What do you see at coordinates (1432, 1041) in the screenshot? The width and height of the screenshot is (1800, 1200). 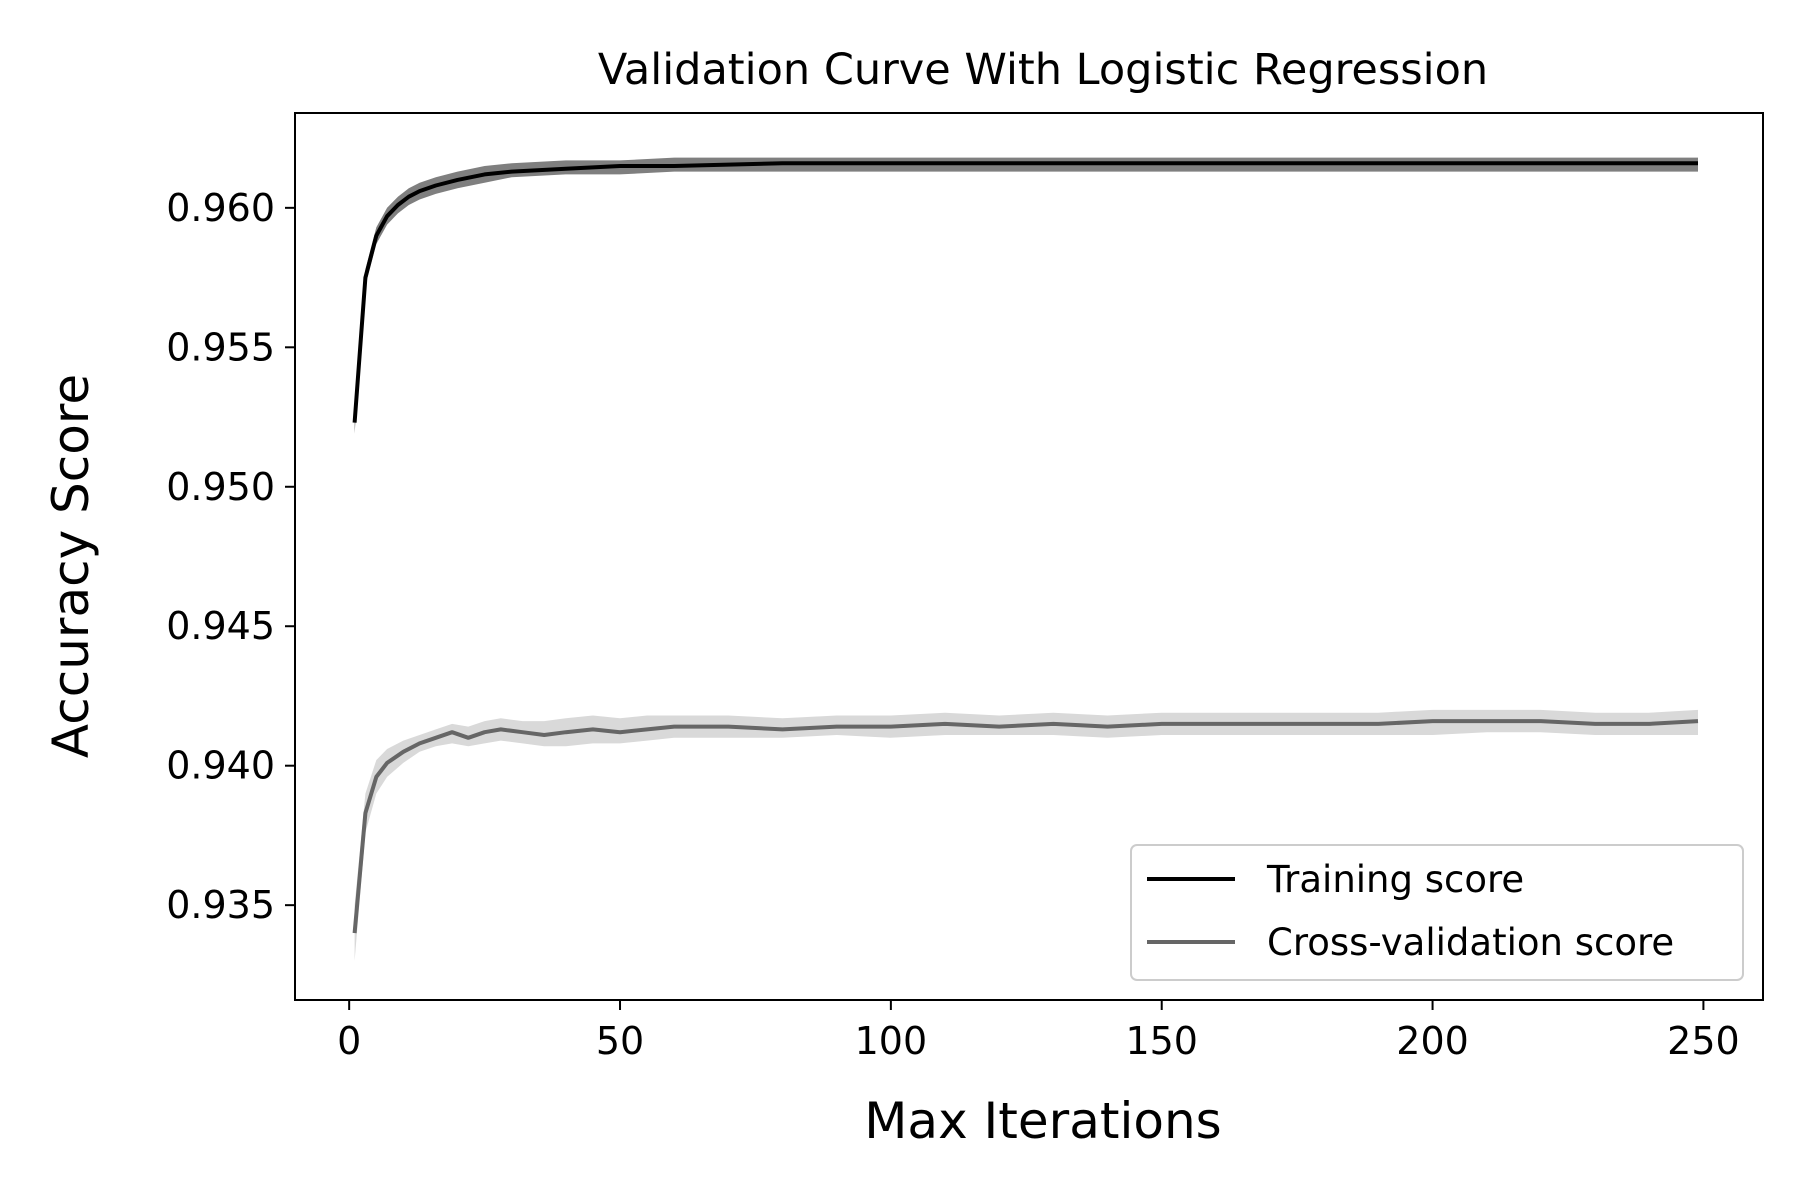 I see `x-tick-label: 200` at bounding box center [1432, 1041].